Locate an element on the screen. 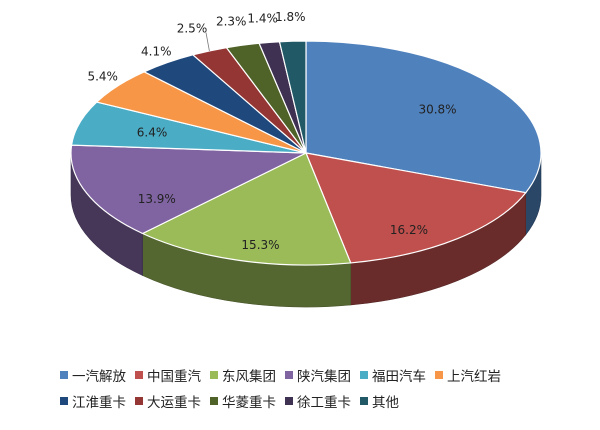 This screenshot has height=430, width=600. legend-item: 华菱重卡 is located at coordinates (243, 401).